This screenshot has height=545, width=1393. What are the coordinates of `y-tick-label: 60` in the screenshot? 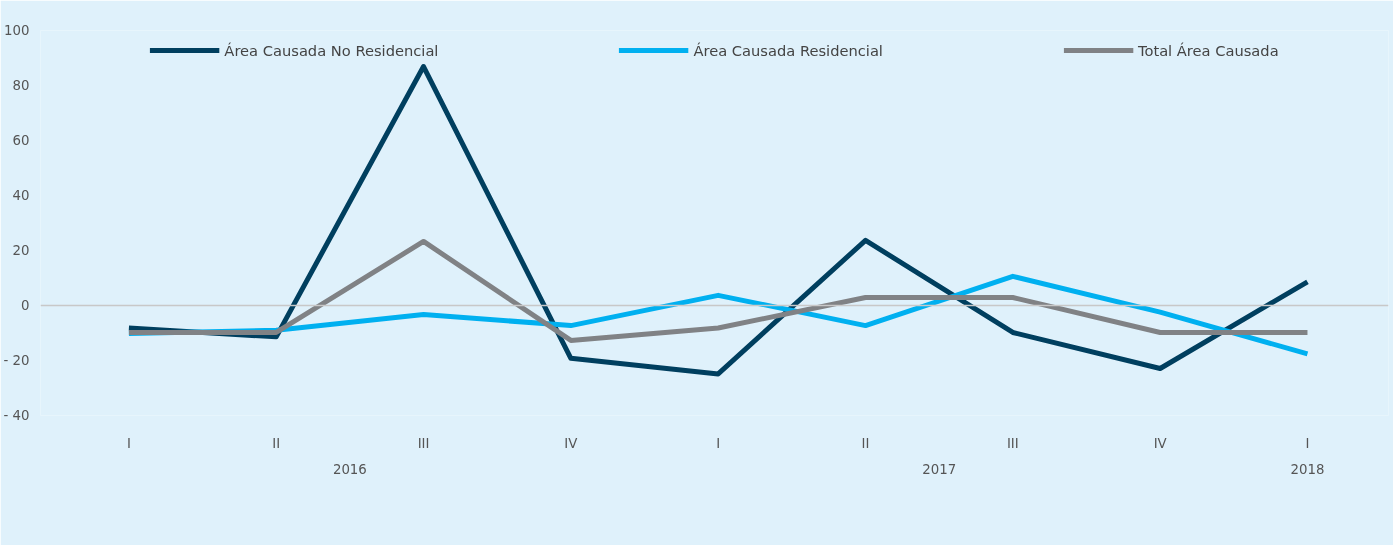 It's located at (21, 140).